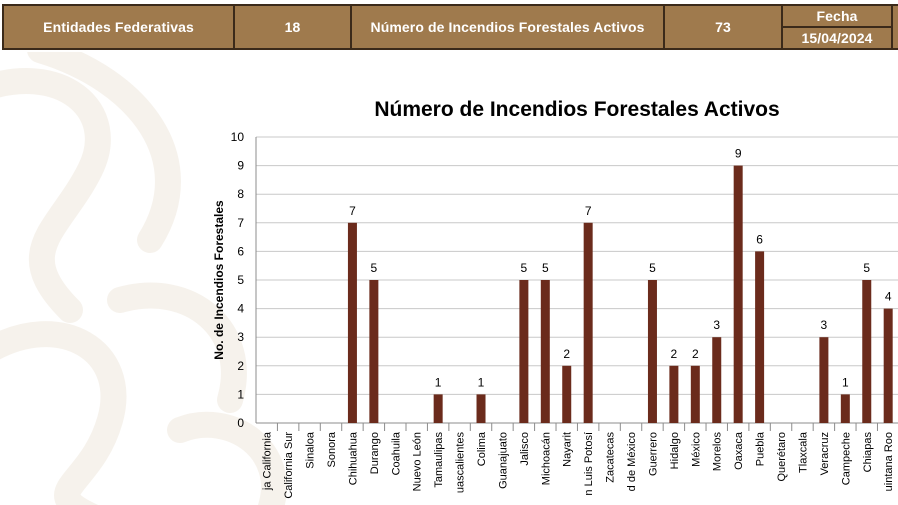  What do you see at coordinates (675, 450) in the screenshot?
I see `x-tick-label: Hidalgo` at bounding box center [675, 450].